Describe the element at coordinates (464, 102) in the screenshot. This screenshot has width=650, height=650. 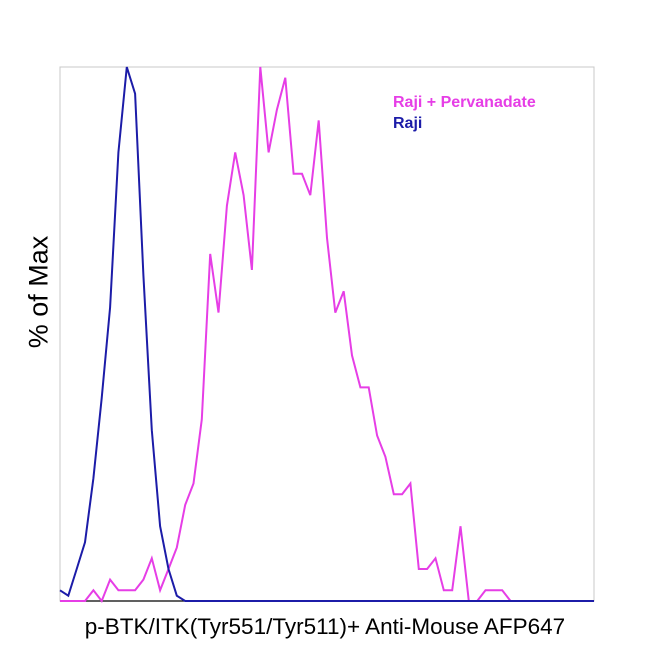
I see `legend-entry-raji-pervanadate: Raji + Pervanadate` at that location.